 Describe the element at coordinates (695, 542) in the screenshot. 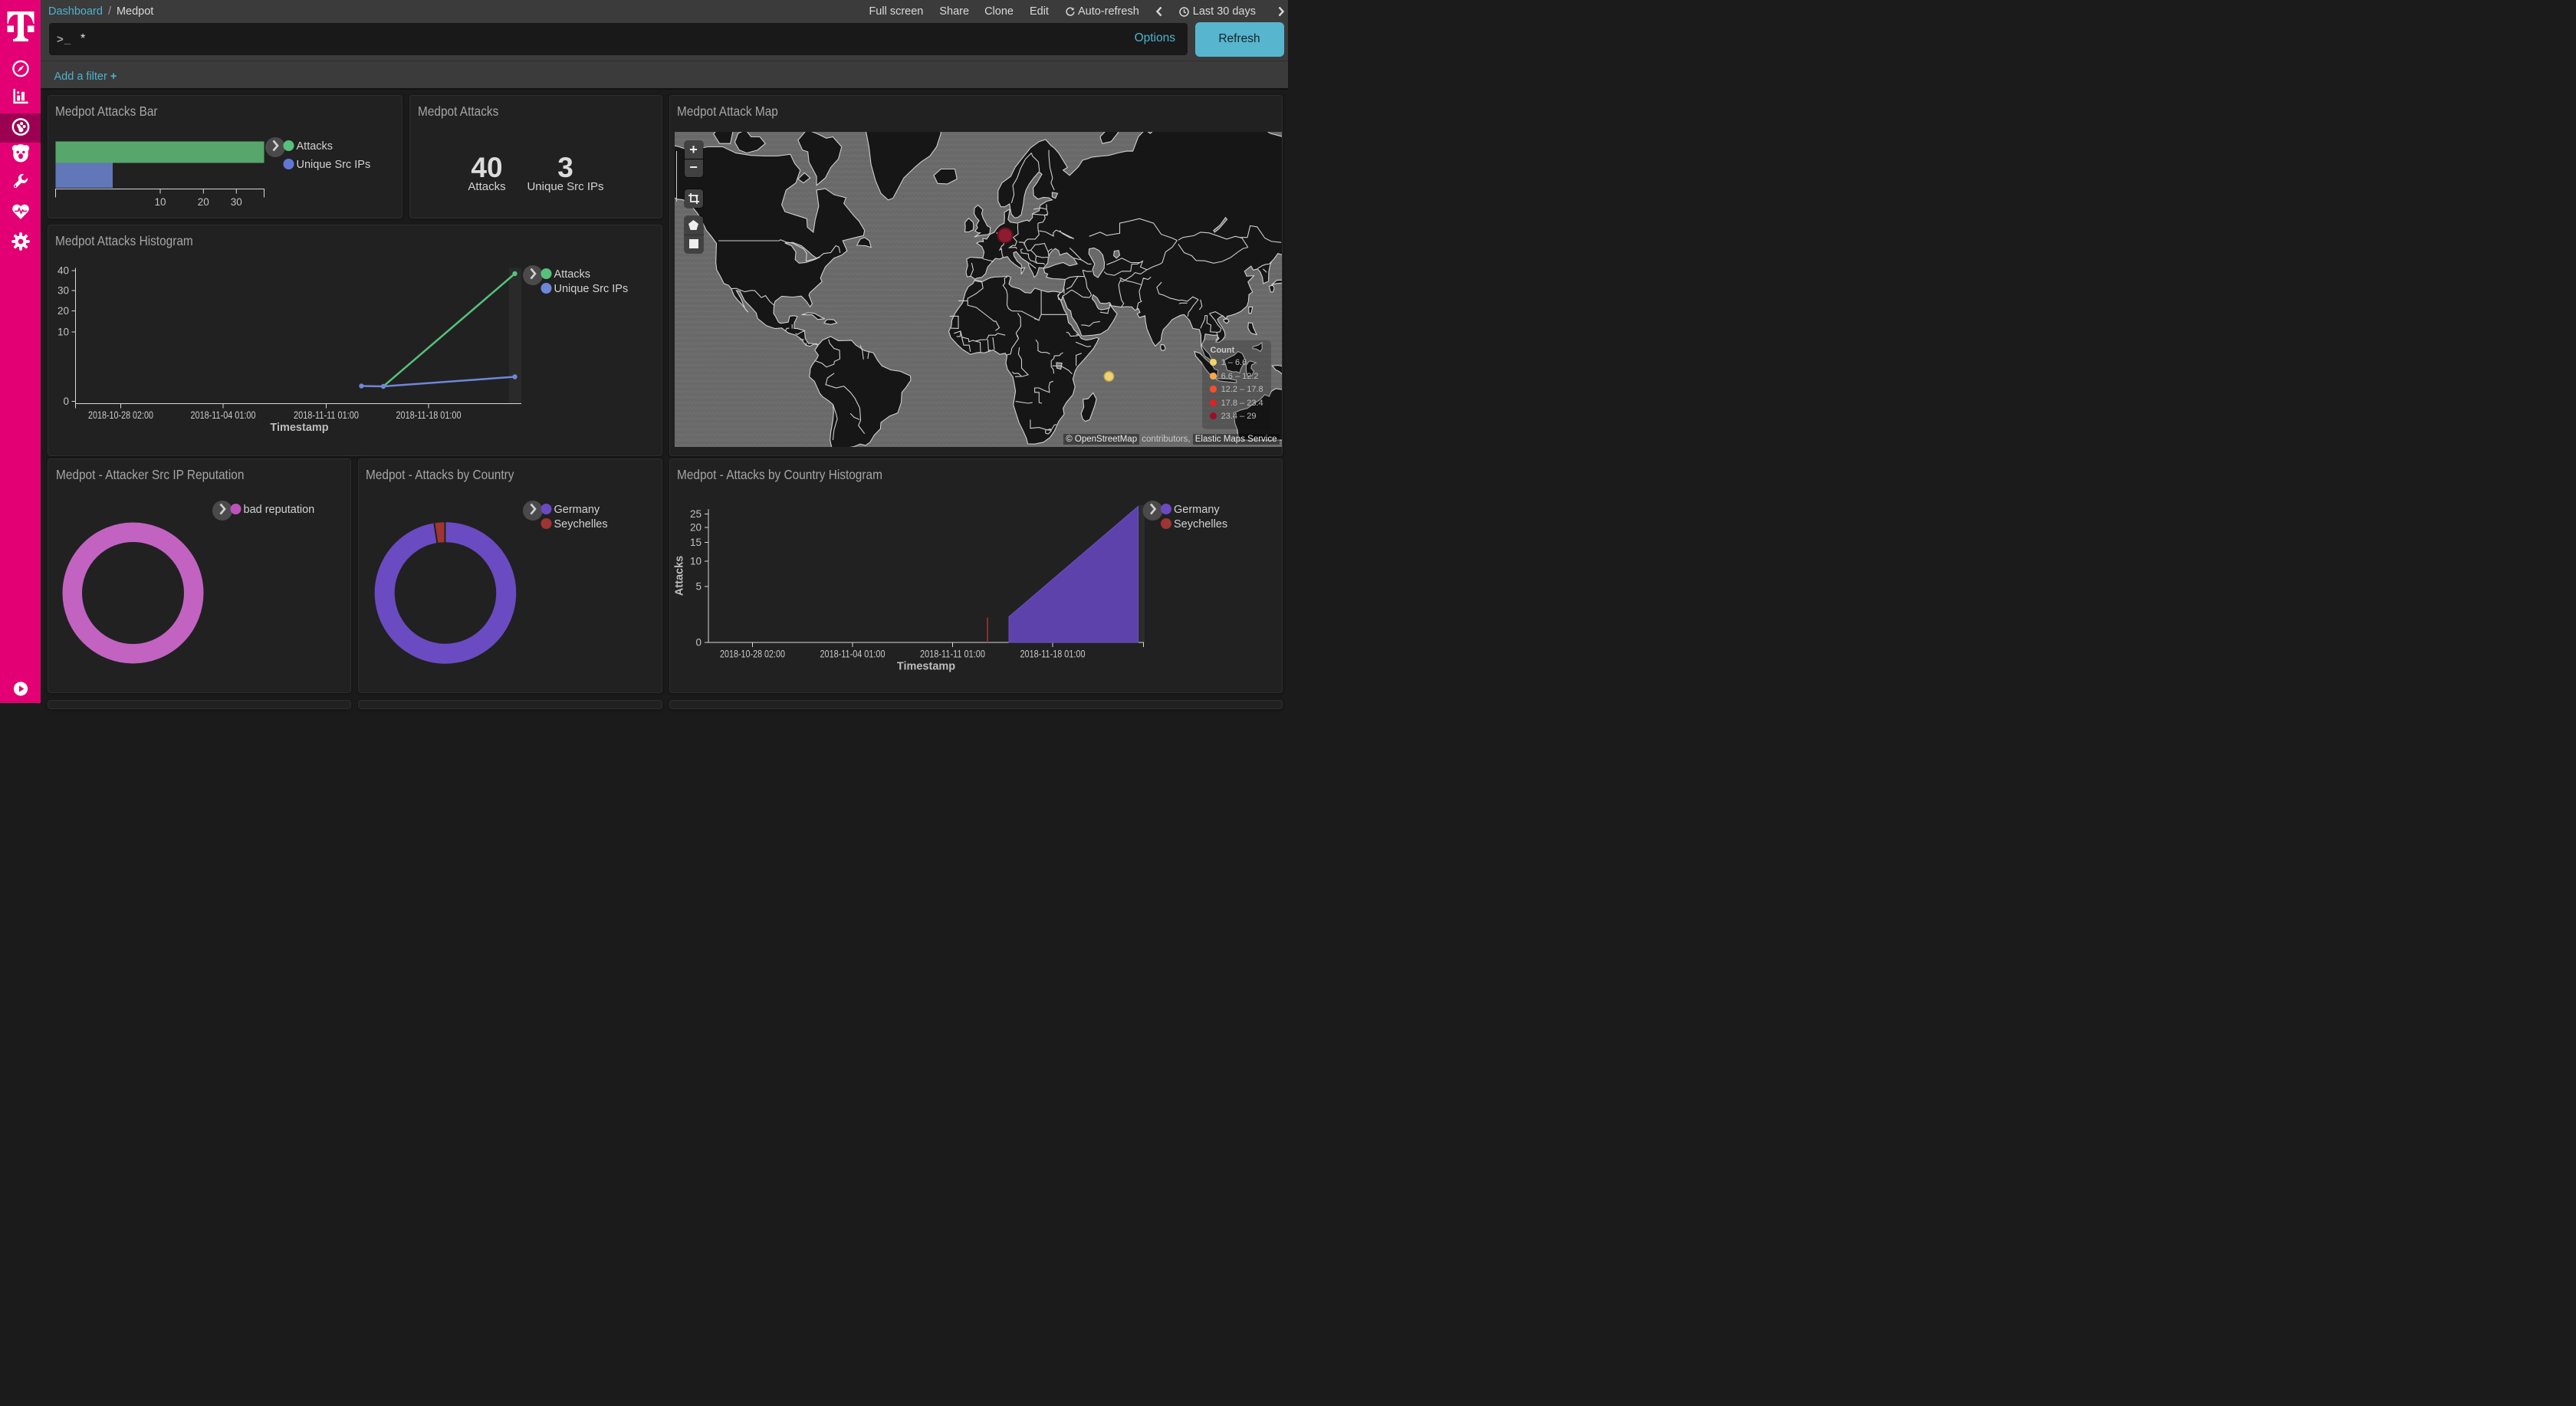

I see `svg-text: 15` at that location.